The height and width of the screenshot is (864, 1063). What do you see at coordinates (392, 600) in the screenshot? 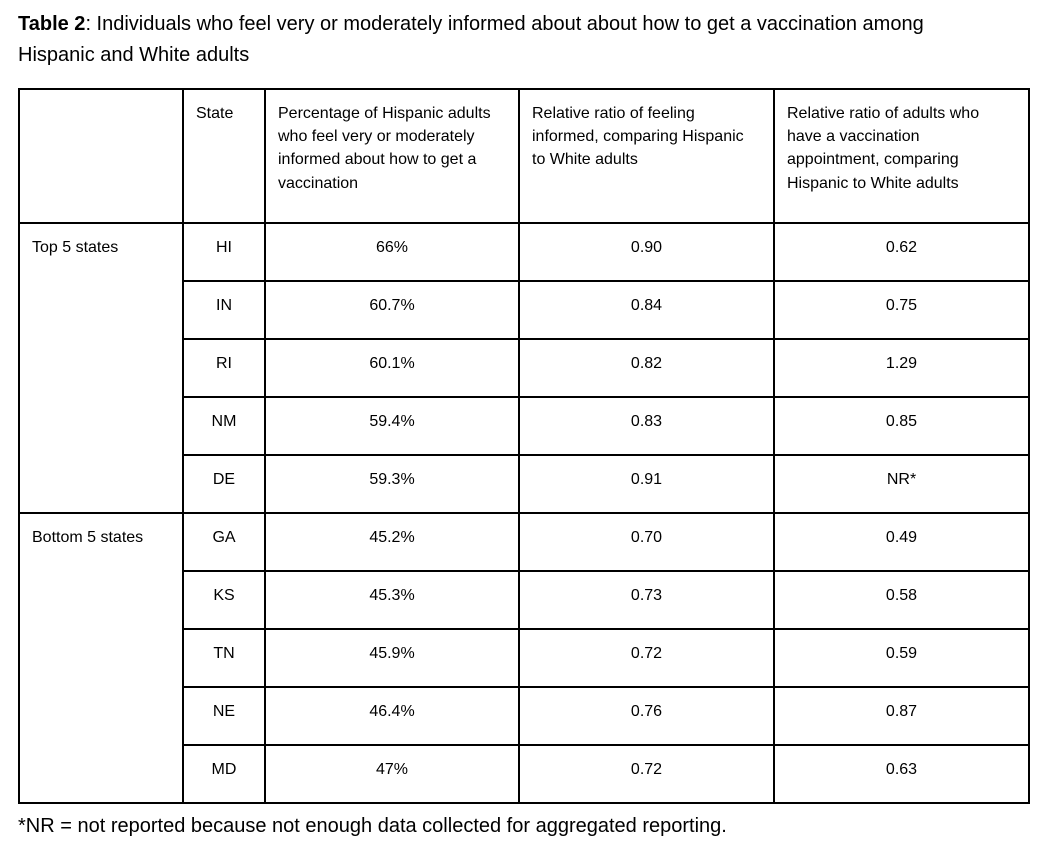
I see `percentage-cell: 45.3%` at bounding box center [392, 600].